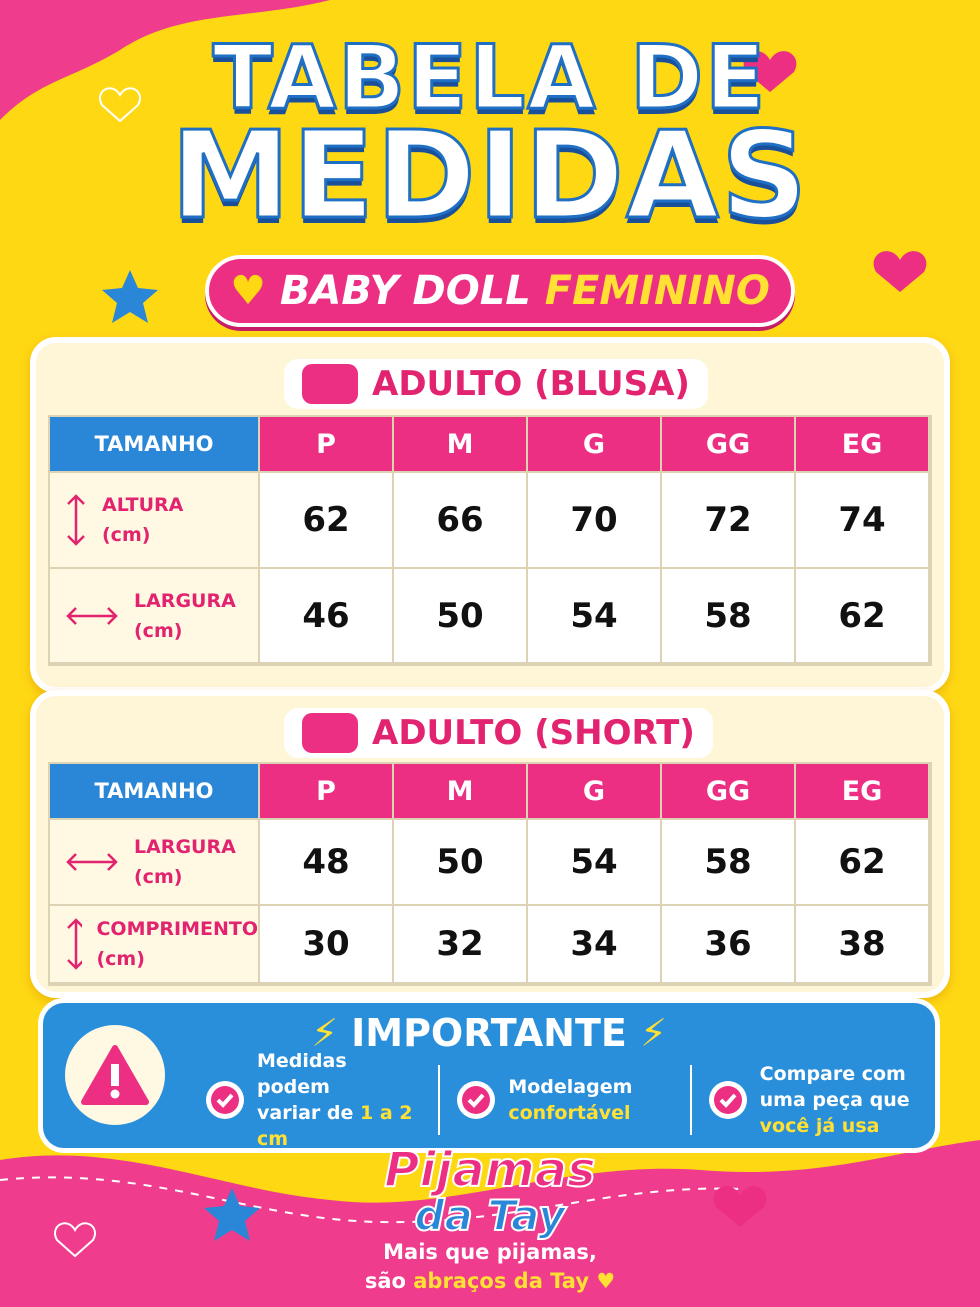 This screenshot has width=980, height=1307. I want to click on row-label: COMPRIMENTO (cm), so click(155, 945).